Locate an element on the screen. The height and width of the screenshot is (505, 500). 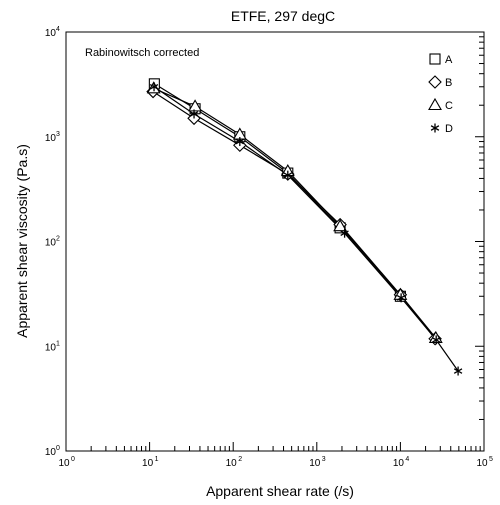
y-tick-exponent: 0 is located at coordinates (58, 448).